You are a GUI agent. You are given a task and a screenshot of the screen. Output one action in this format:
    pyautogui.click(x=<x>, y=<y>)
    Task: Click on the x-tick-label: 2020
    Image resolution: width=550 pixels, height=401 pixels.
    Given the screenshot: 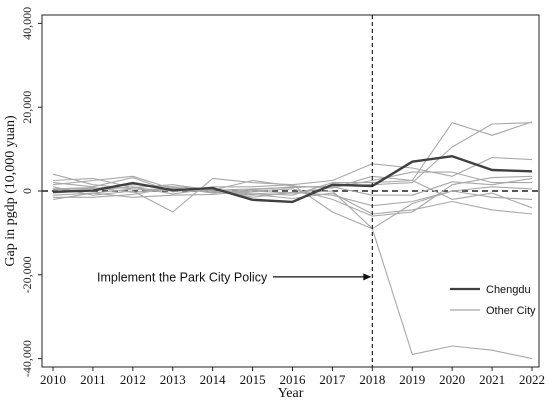 What is the action you would take?
    pyautogui.click(x=452, y=379)
    